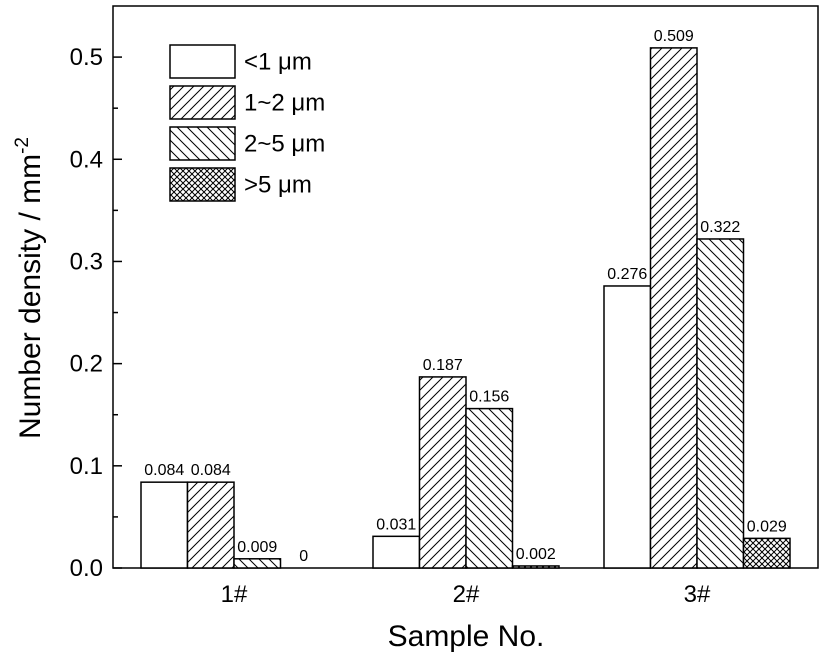  What do you see at coordinates (22, 145) in the screenshot?
I see `y-axis-title-superscript: -2` at bounding box center [22, 145].